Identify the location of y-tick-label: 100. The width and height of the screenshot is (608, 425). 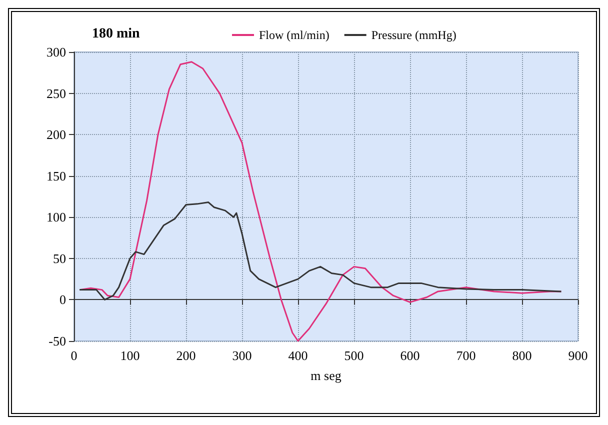
(56, 217).